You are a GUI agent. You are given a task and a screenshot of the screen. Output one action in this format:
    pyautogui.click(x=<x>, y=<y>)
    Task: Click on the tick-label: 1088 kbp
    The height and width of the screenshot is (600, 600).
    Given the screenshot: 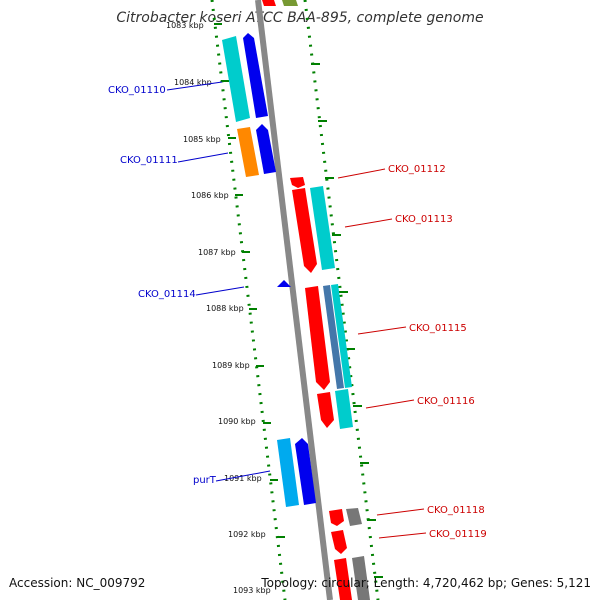 What is the action you would take?
    pyautogui.click(x=225, y=308)
    